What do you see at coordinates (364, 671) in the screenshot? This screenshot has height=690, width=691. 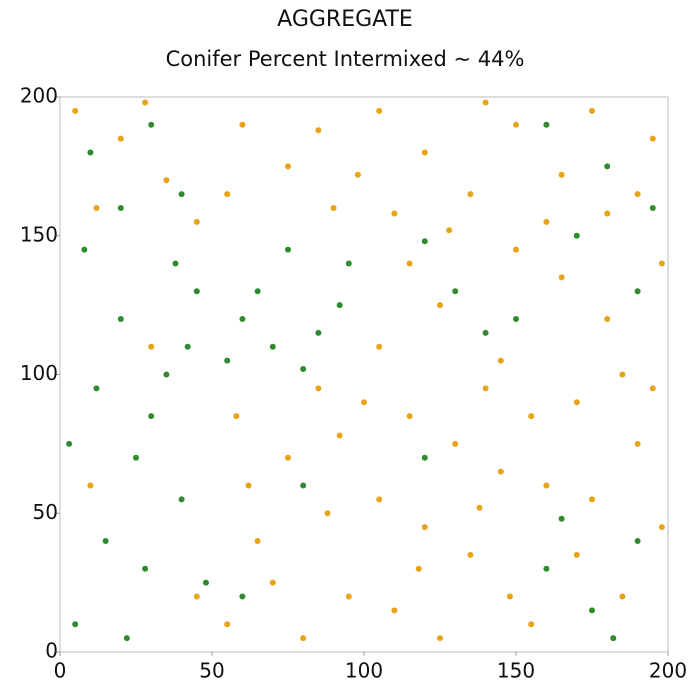 I see `x-tick-label: 100` at bounding box center [364, 671].